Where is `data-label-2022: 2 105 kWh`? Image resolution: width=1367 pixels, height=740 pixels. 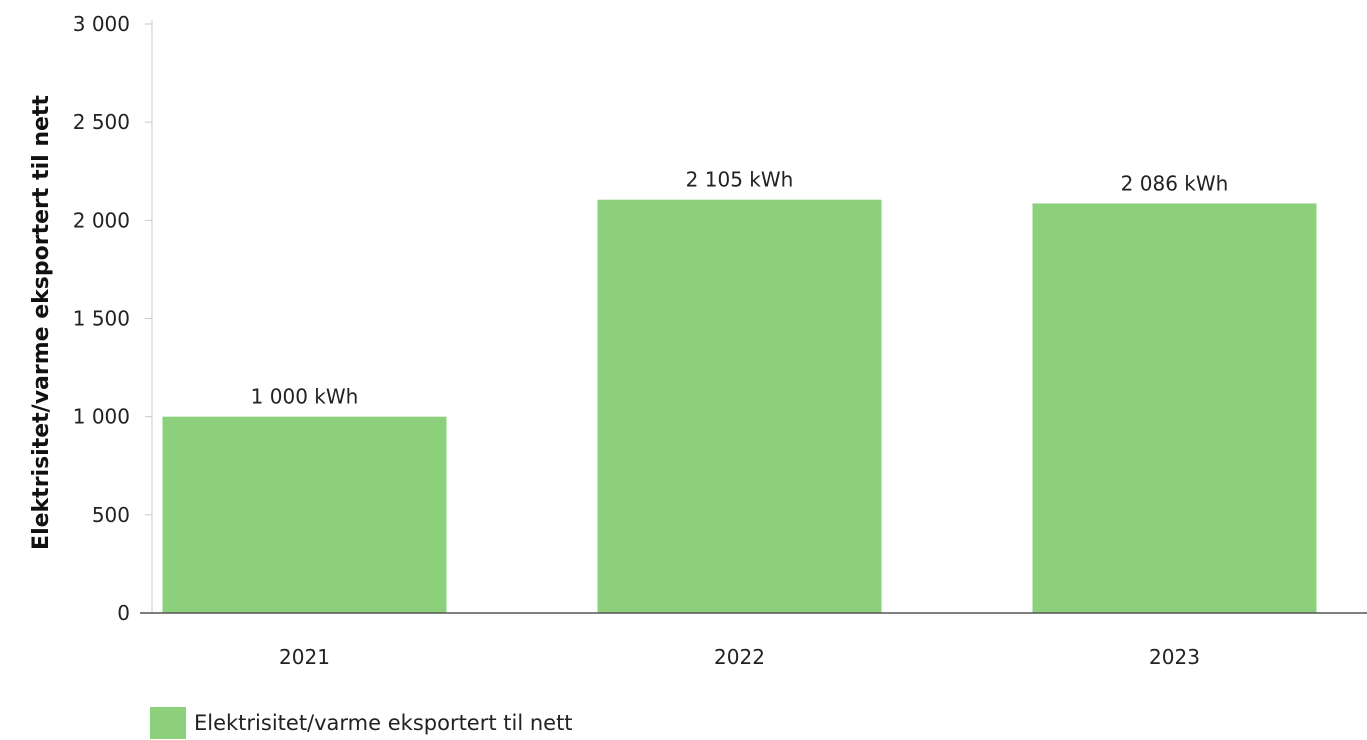 data-label-2022: 2 105 kWh is located at coordinates (740, 180).